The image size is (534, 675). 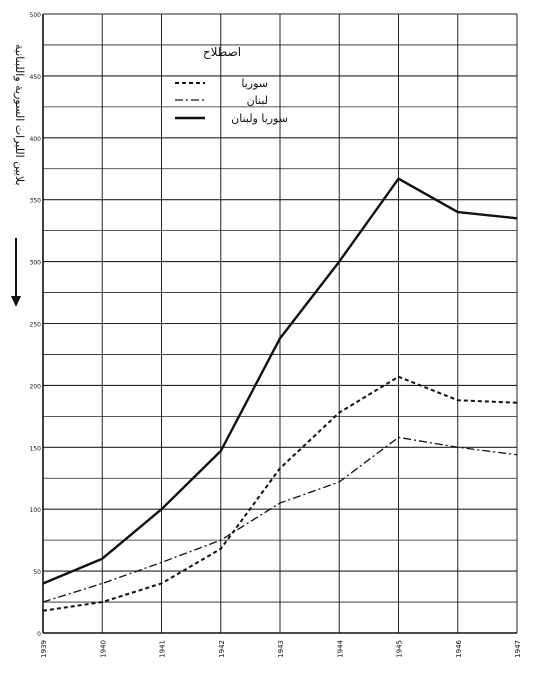 What do you see at coordinates (400, 649) in the screenshot?
I see `x-tick-label: 1945` at bounding box center [400, 649].